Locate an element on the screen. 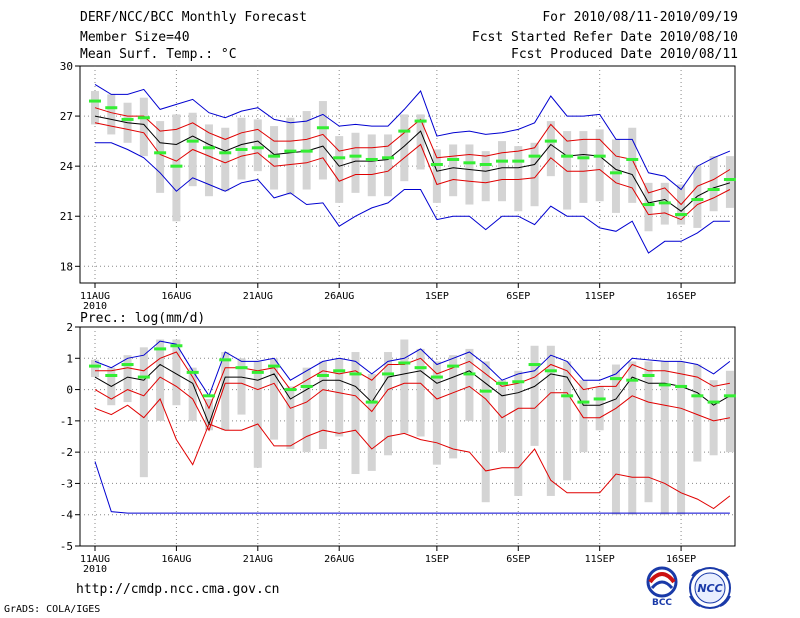 The image size is (800, 618). prec-x-tick-label: 1SEP is located at coordinates (437, 559).